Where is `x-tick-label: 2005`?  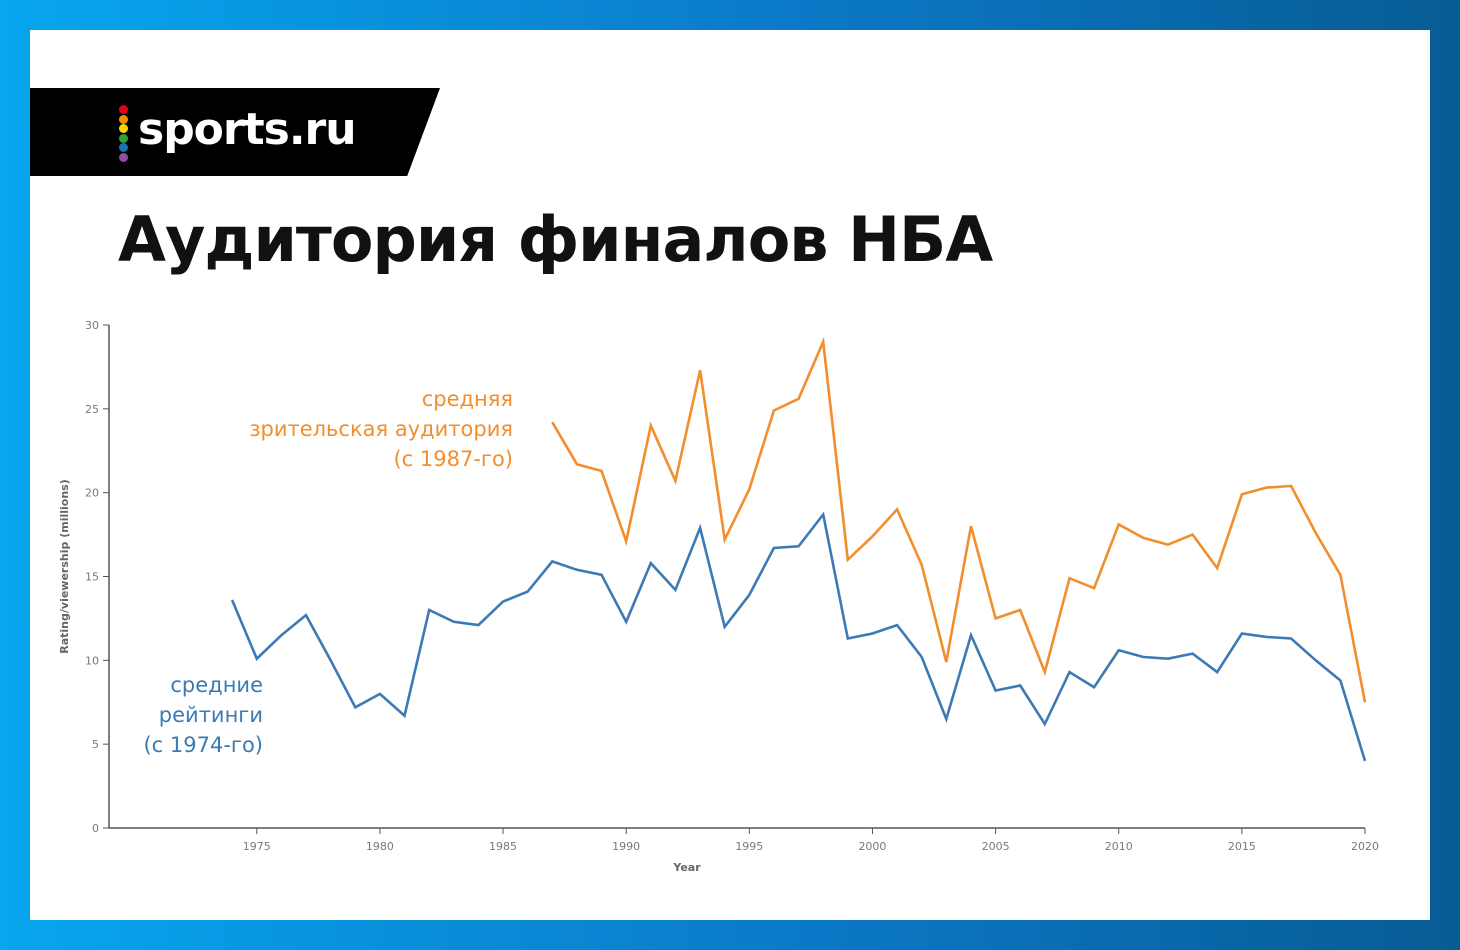
x-tick-label: 2005 is located at coordinates (996, 846).